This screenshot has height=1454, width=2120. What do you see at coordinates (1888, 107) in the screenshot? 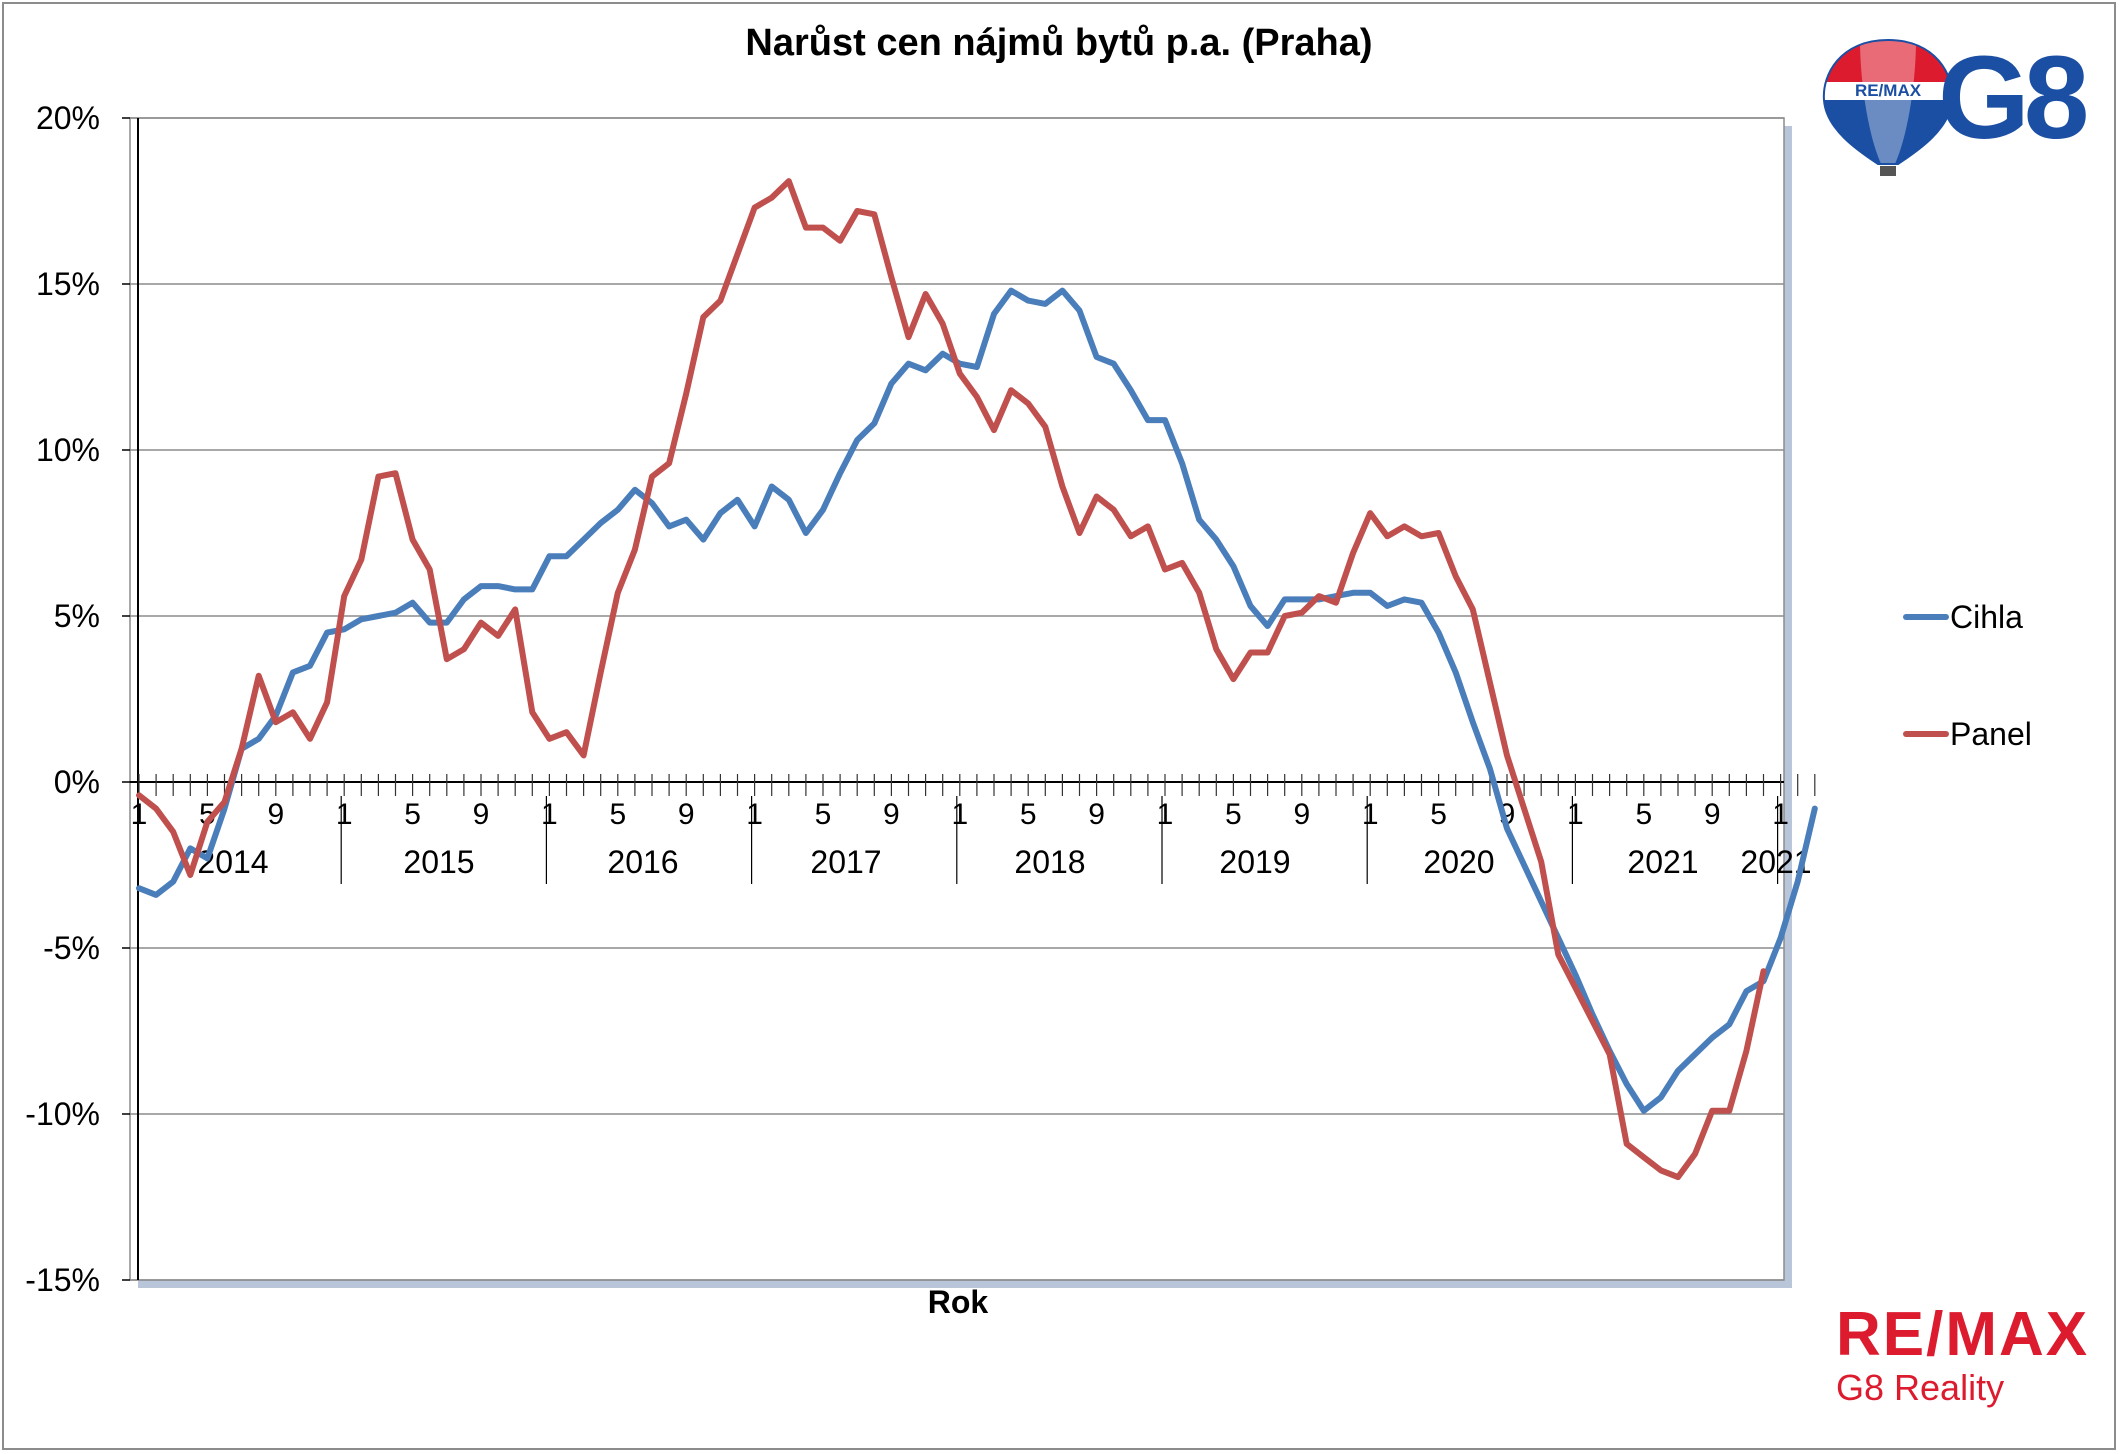
I see `balloon-icon: RE/MAX` at bounding box center [1888, 107].